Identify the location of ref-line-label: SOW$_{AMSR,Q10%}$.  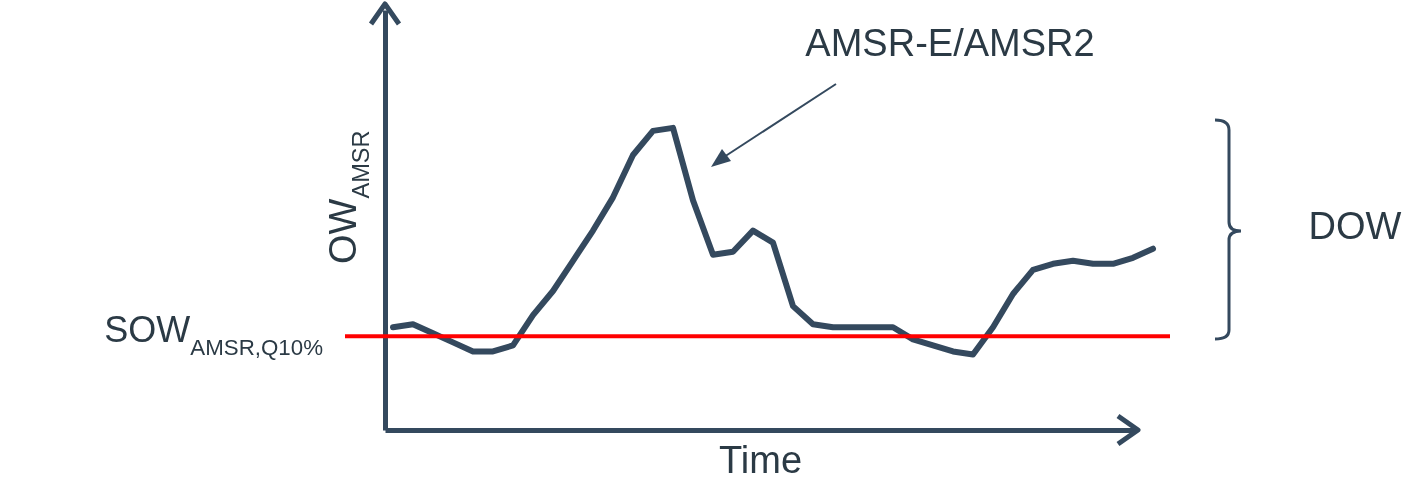
(214, 334).